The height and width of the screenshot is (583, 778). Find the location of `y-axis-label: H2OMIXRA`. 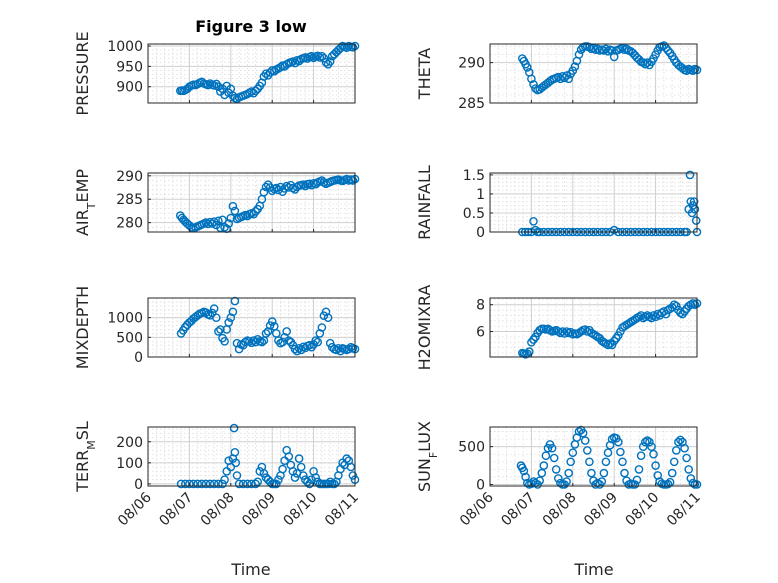

y-axis-label: H2OMIXRA is located at coordinates (424, 328).